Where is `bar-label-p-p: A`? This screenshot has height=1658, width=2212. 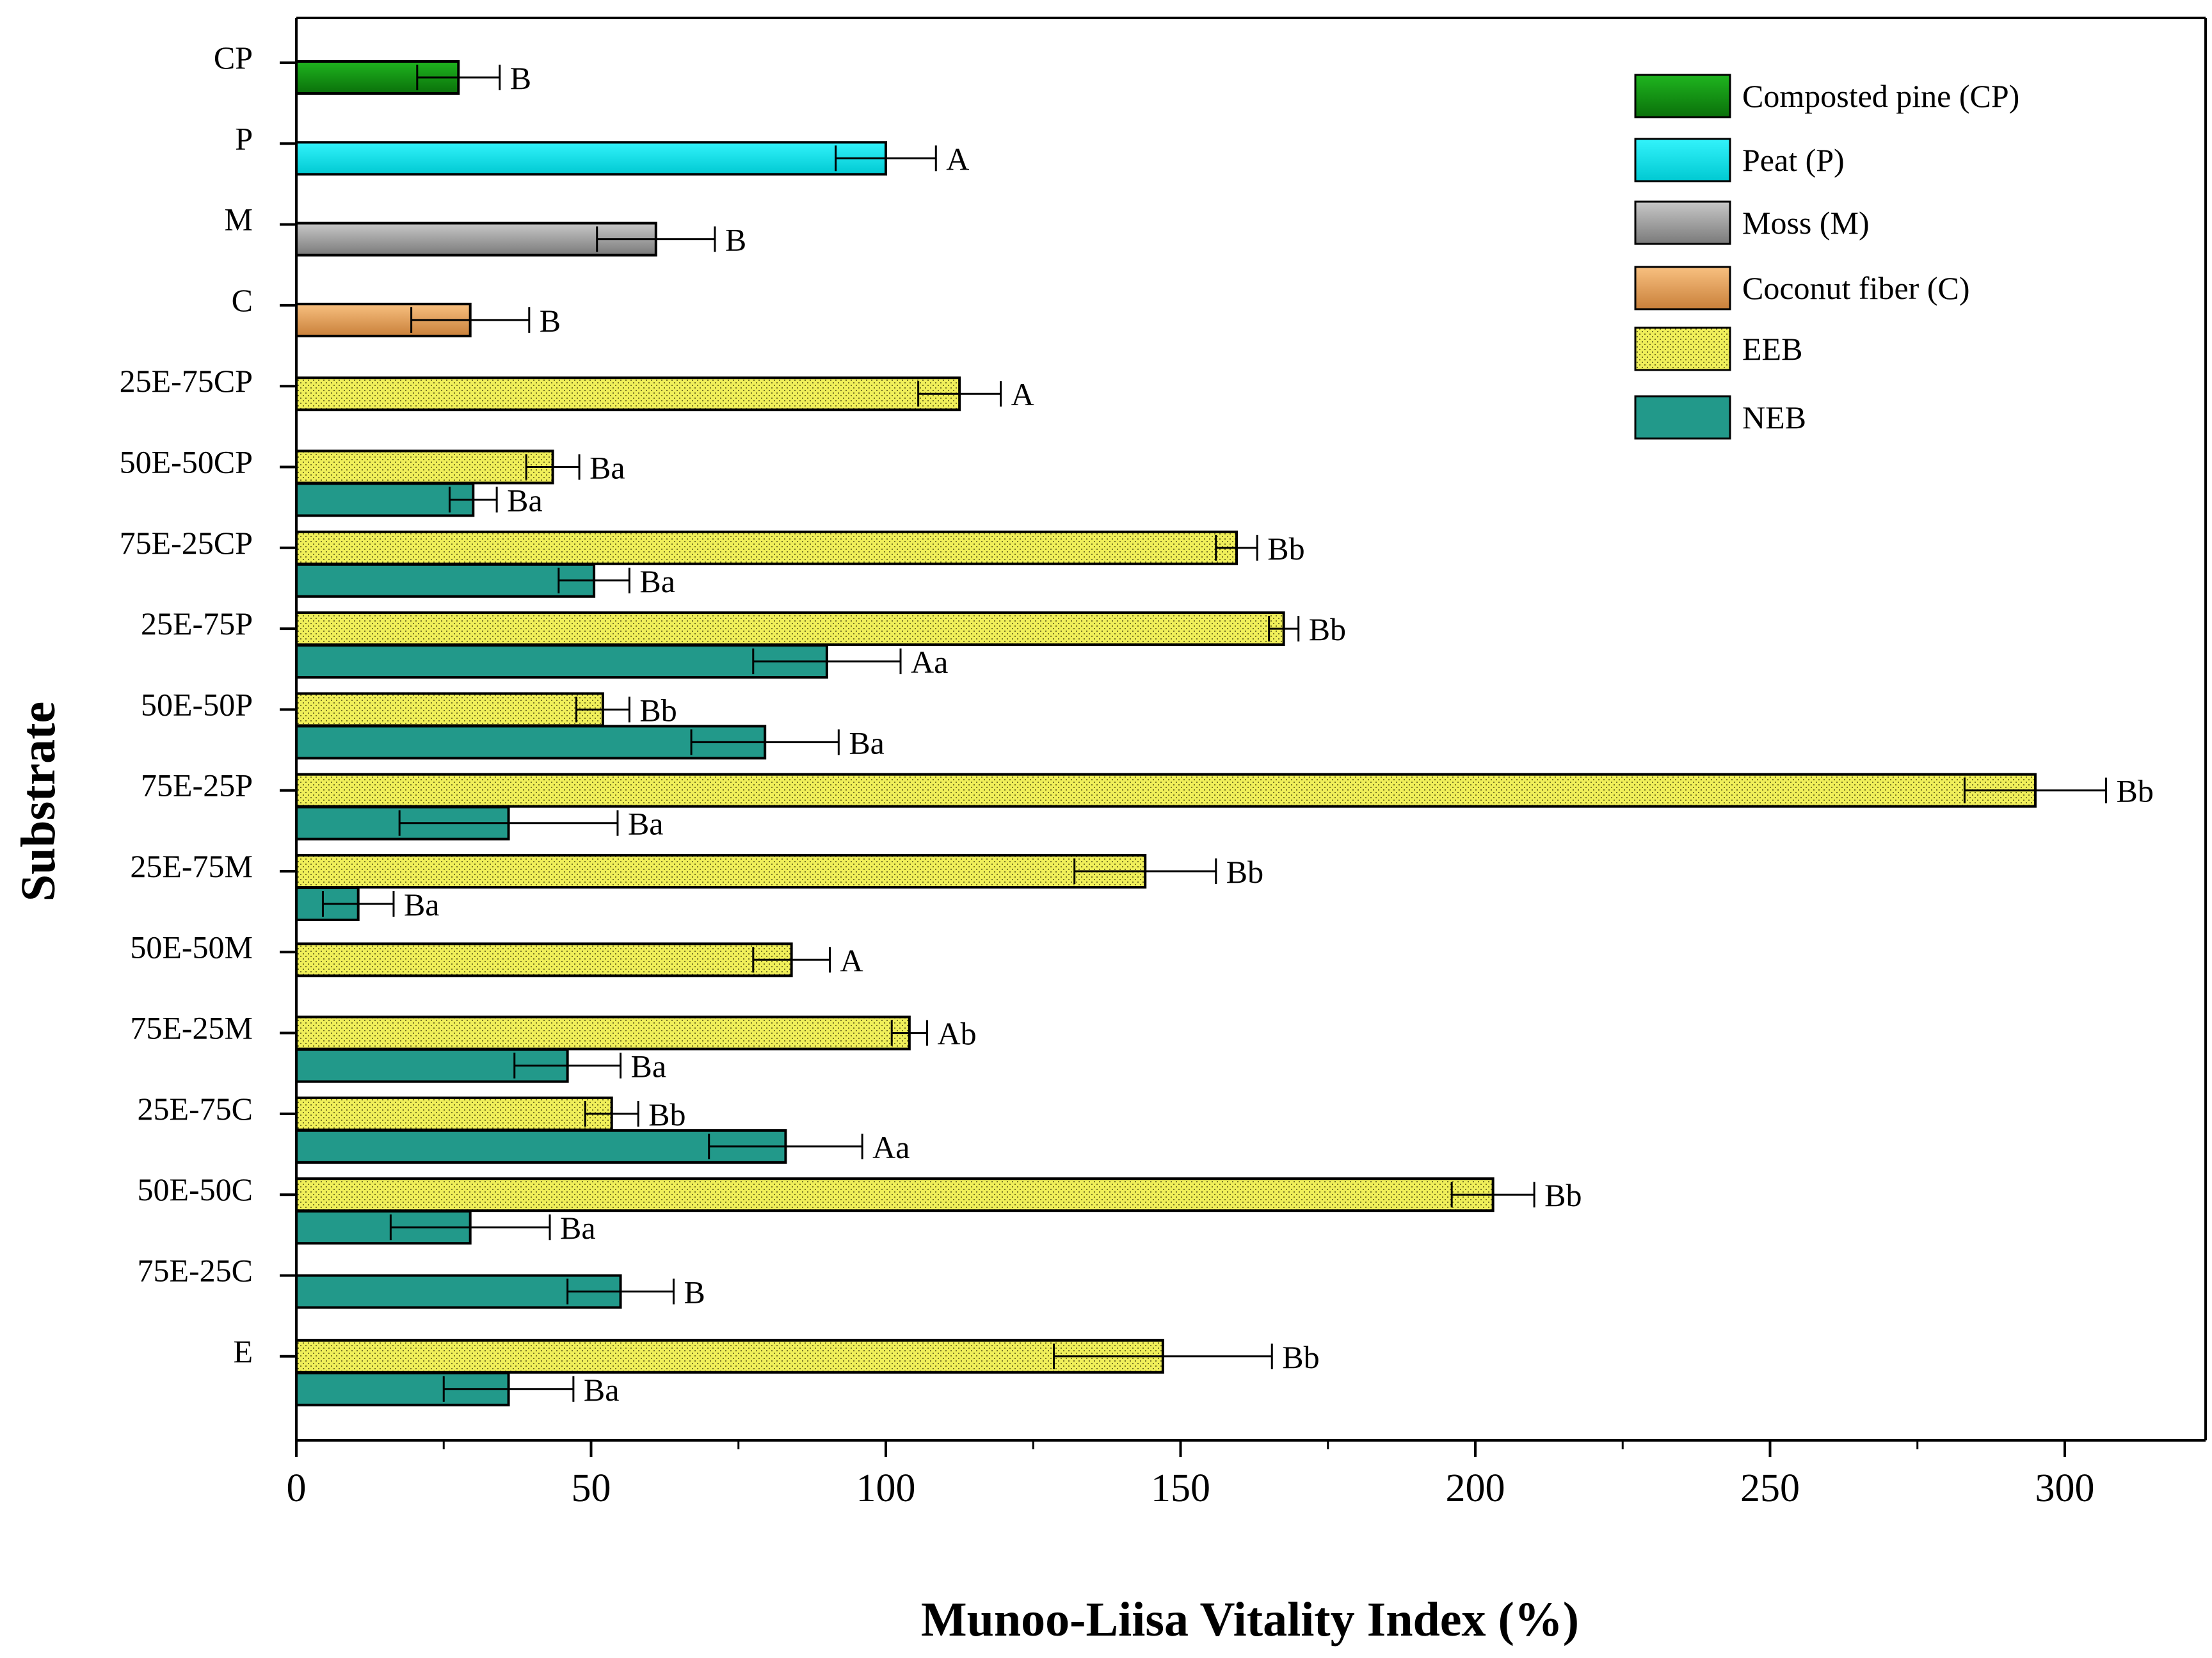
bar-label-p-p: A is located at coordinates (957, 159).